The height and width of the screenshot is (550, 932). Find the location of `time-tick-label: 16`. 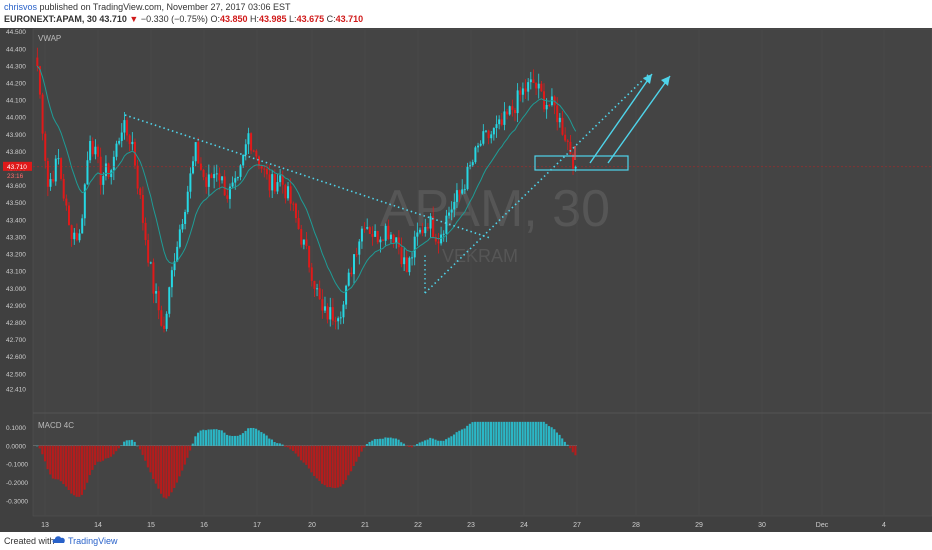

time-tick-label: 16 is located at coordinates (204, 525).